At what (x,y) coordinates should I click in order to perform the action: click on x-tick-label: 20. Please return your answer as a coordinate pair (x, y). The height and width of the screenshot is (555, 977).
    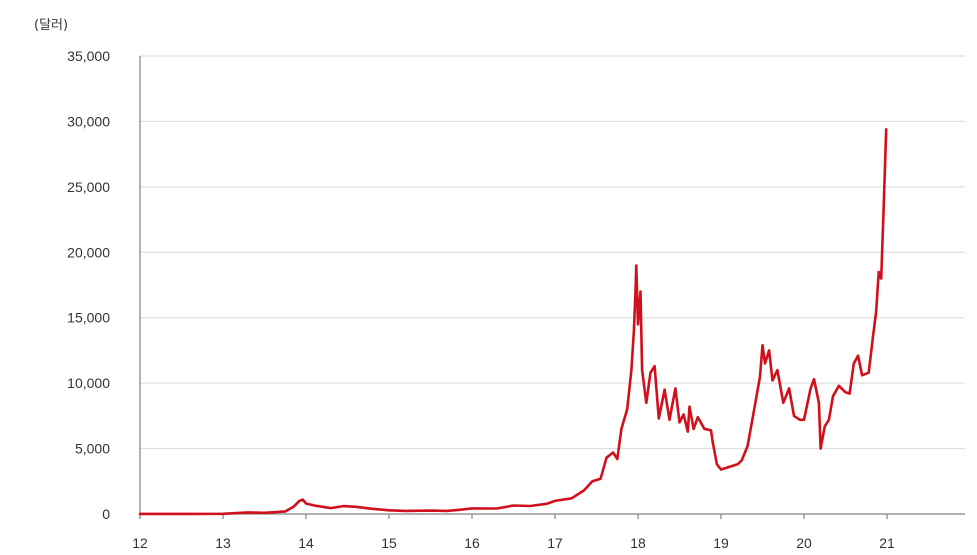
    Looking at the image, I should click on (804, 543).